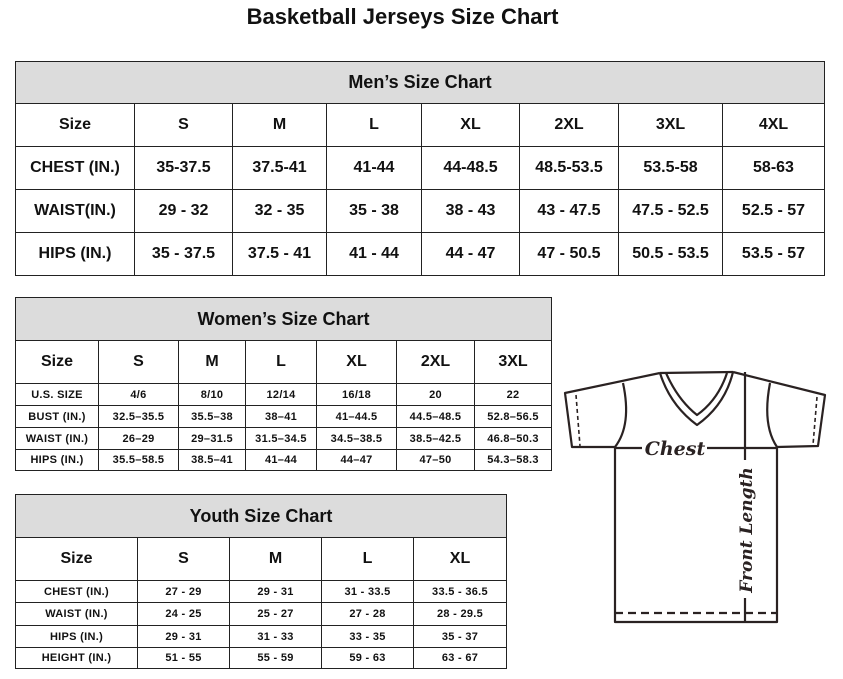 The height and width of the screenshot is (679, 843). Describe the element at coordinates (513, 438) in the screenshot. I see `table-cell: 46.8–50.3` at that location.